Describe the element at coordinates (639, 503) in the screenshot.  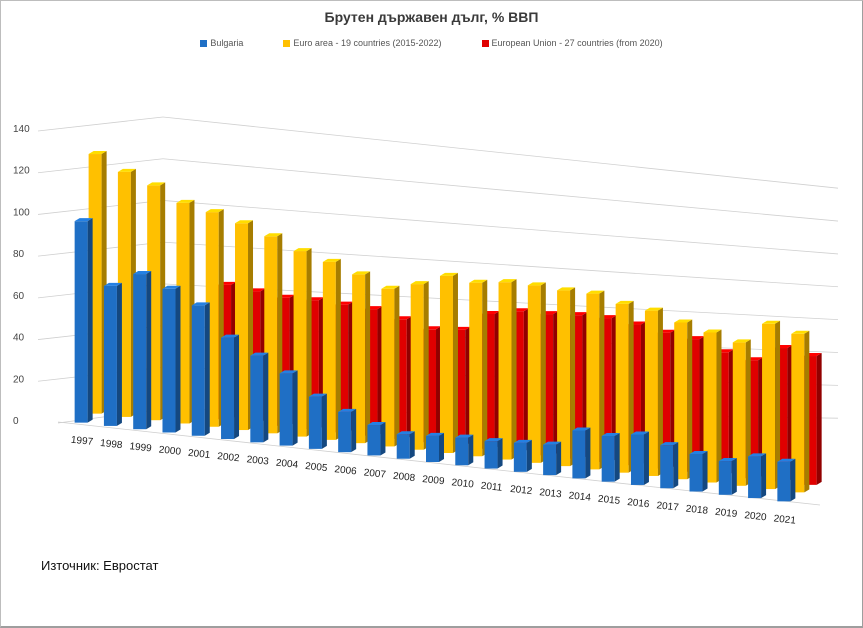
I see `x-tick-label: 2016` at that location.